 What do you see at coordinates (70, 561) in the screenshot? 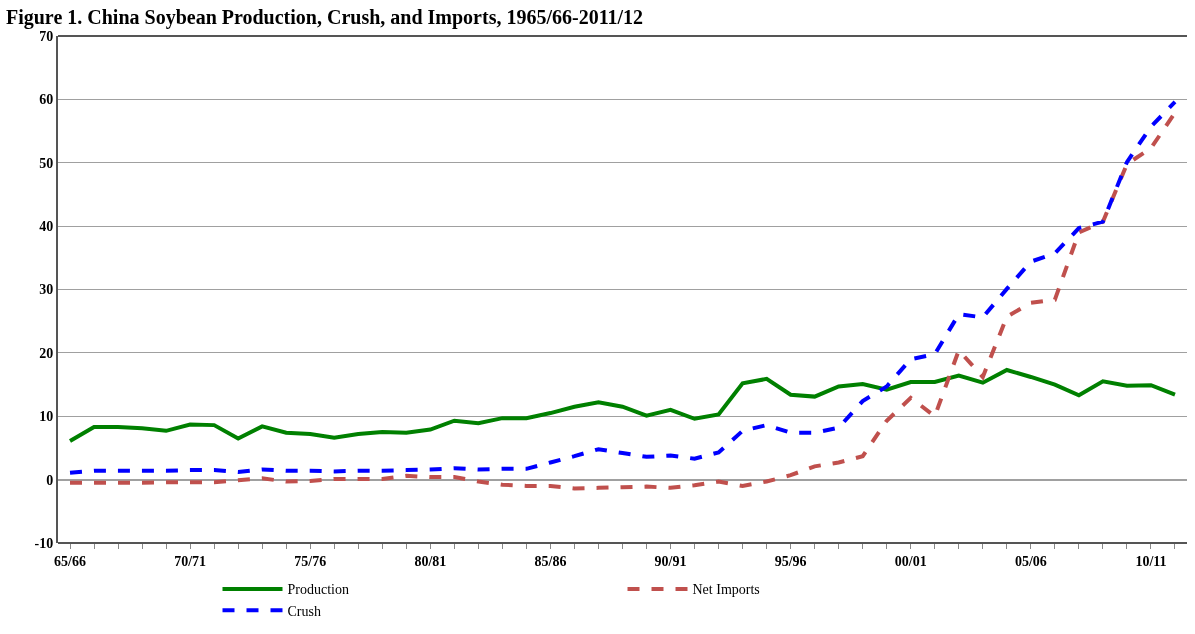
I see `x-tick-label: 65/66` at bounding box center [70, 561].